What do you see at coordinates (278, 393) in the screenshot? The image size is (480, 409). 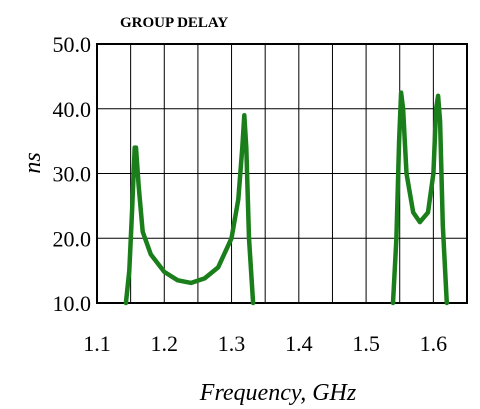 I see `x-axis-label: Frequency, GHz` at bounding box center [278, 393].